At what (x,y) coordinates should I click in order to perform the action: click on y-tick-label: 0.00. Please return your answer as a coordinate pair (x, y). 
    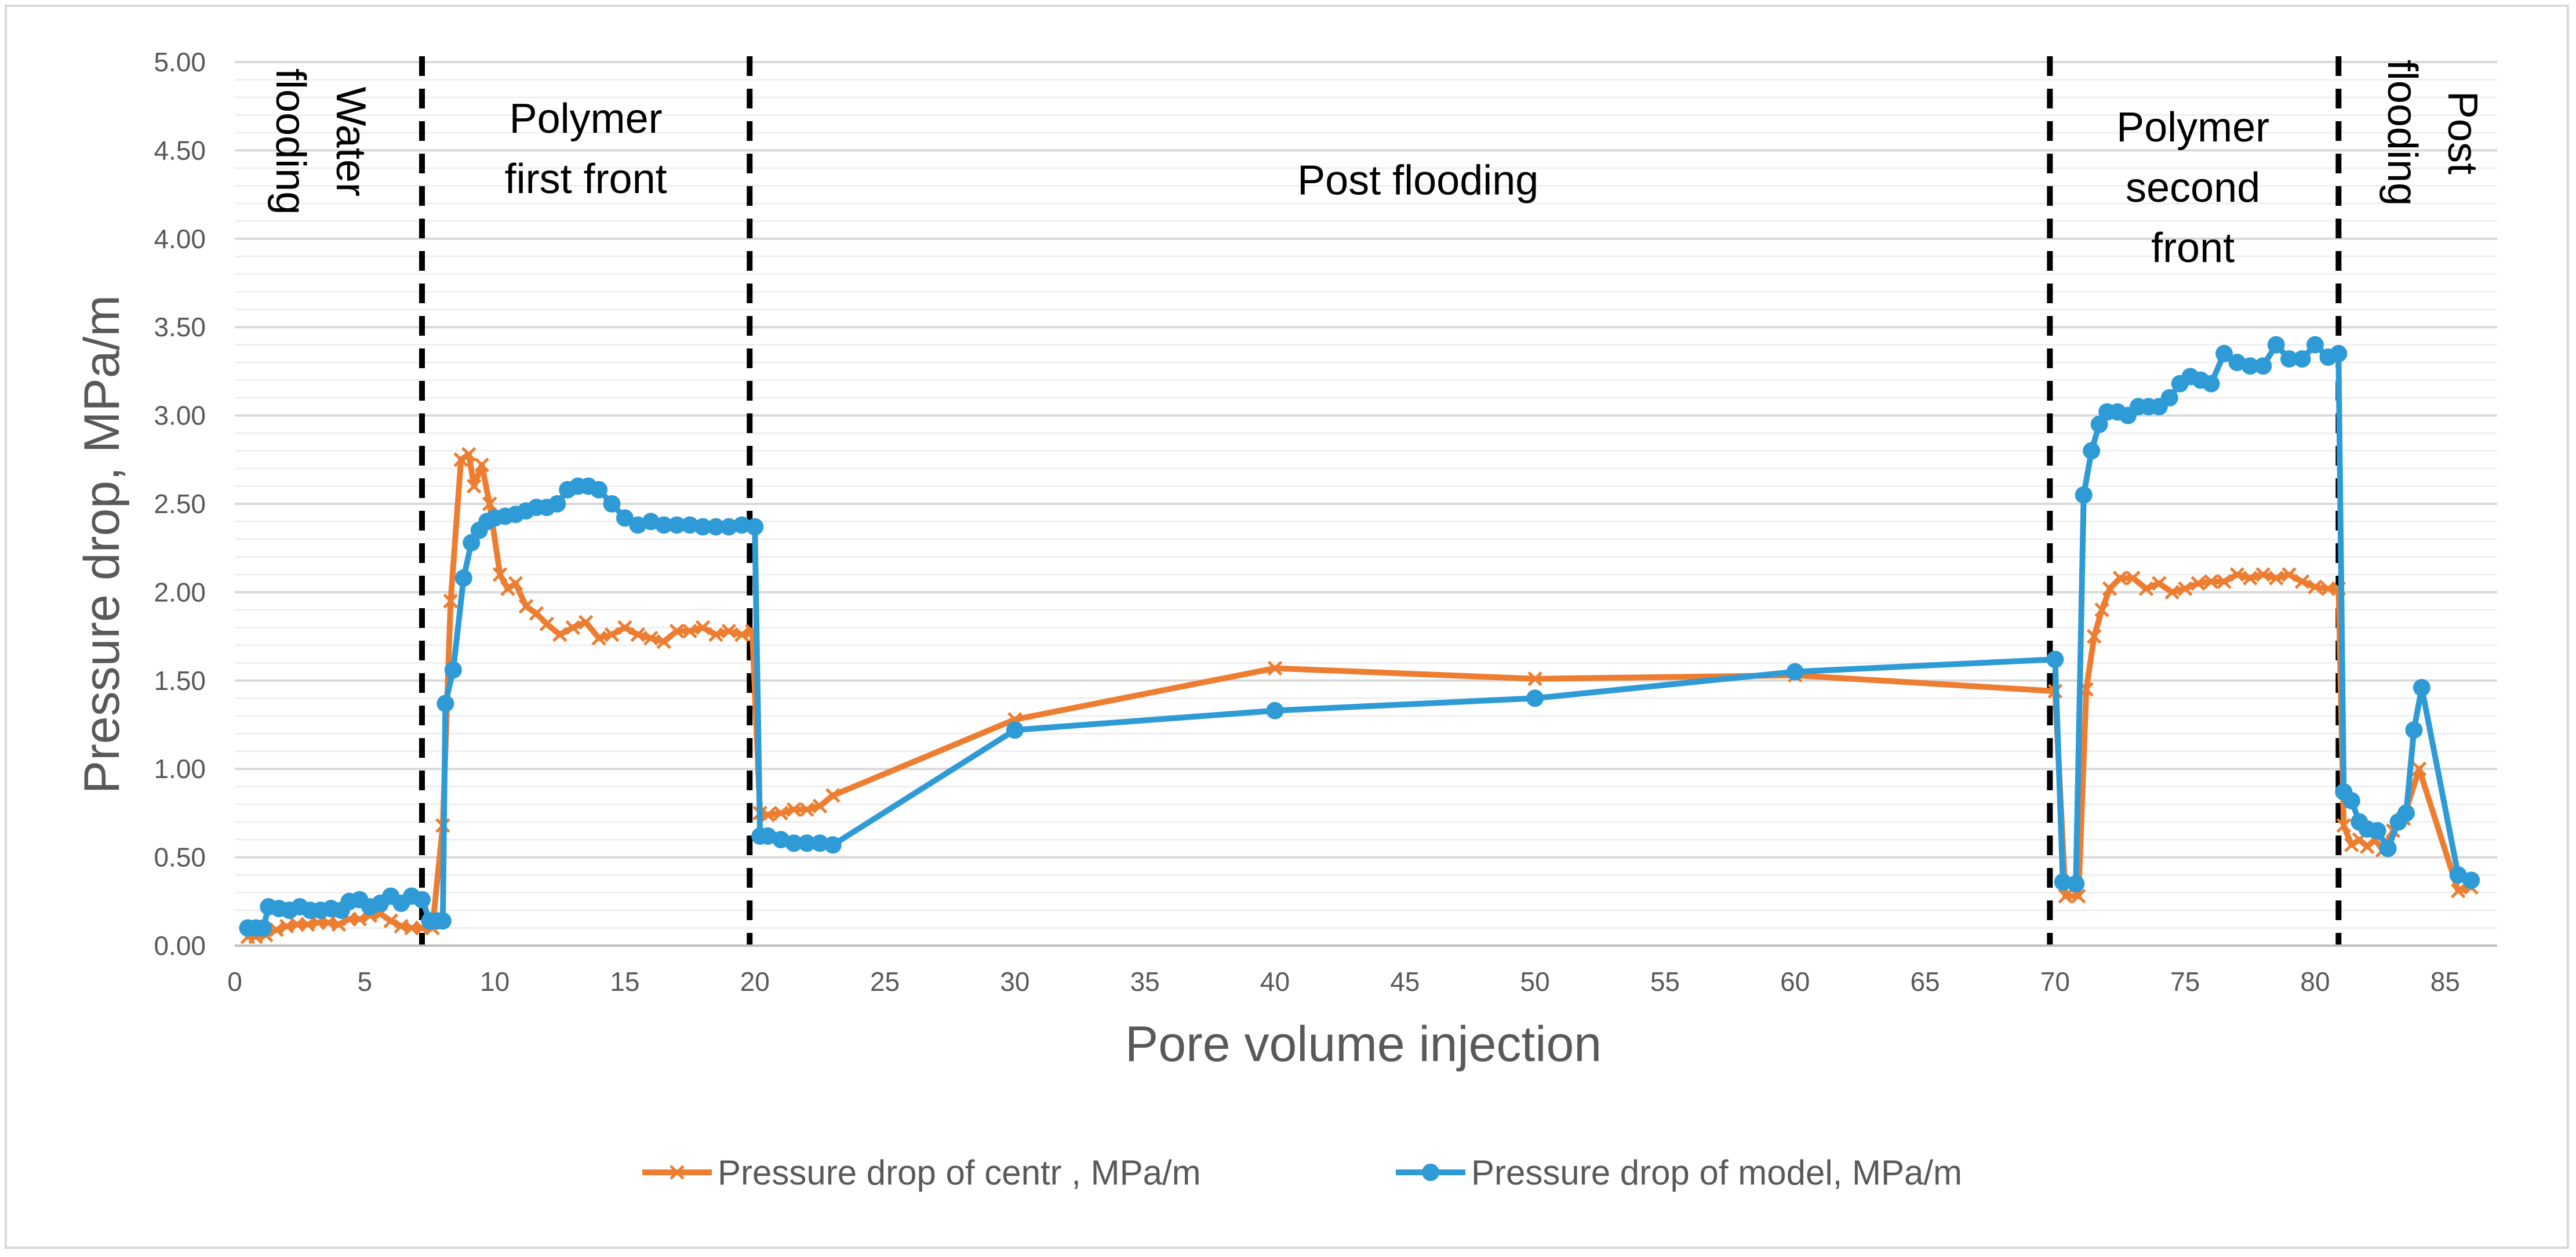
    Looking at the image, I should click on (180, 946).